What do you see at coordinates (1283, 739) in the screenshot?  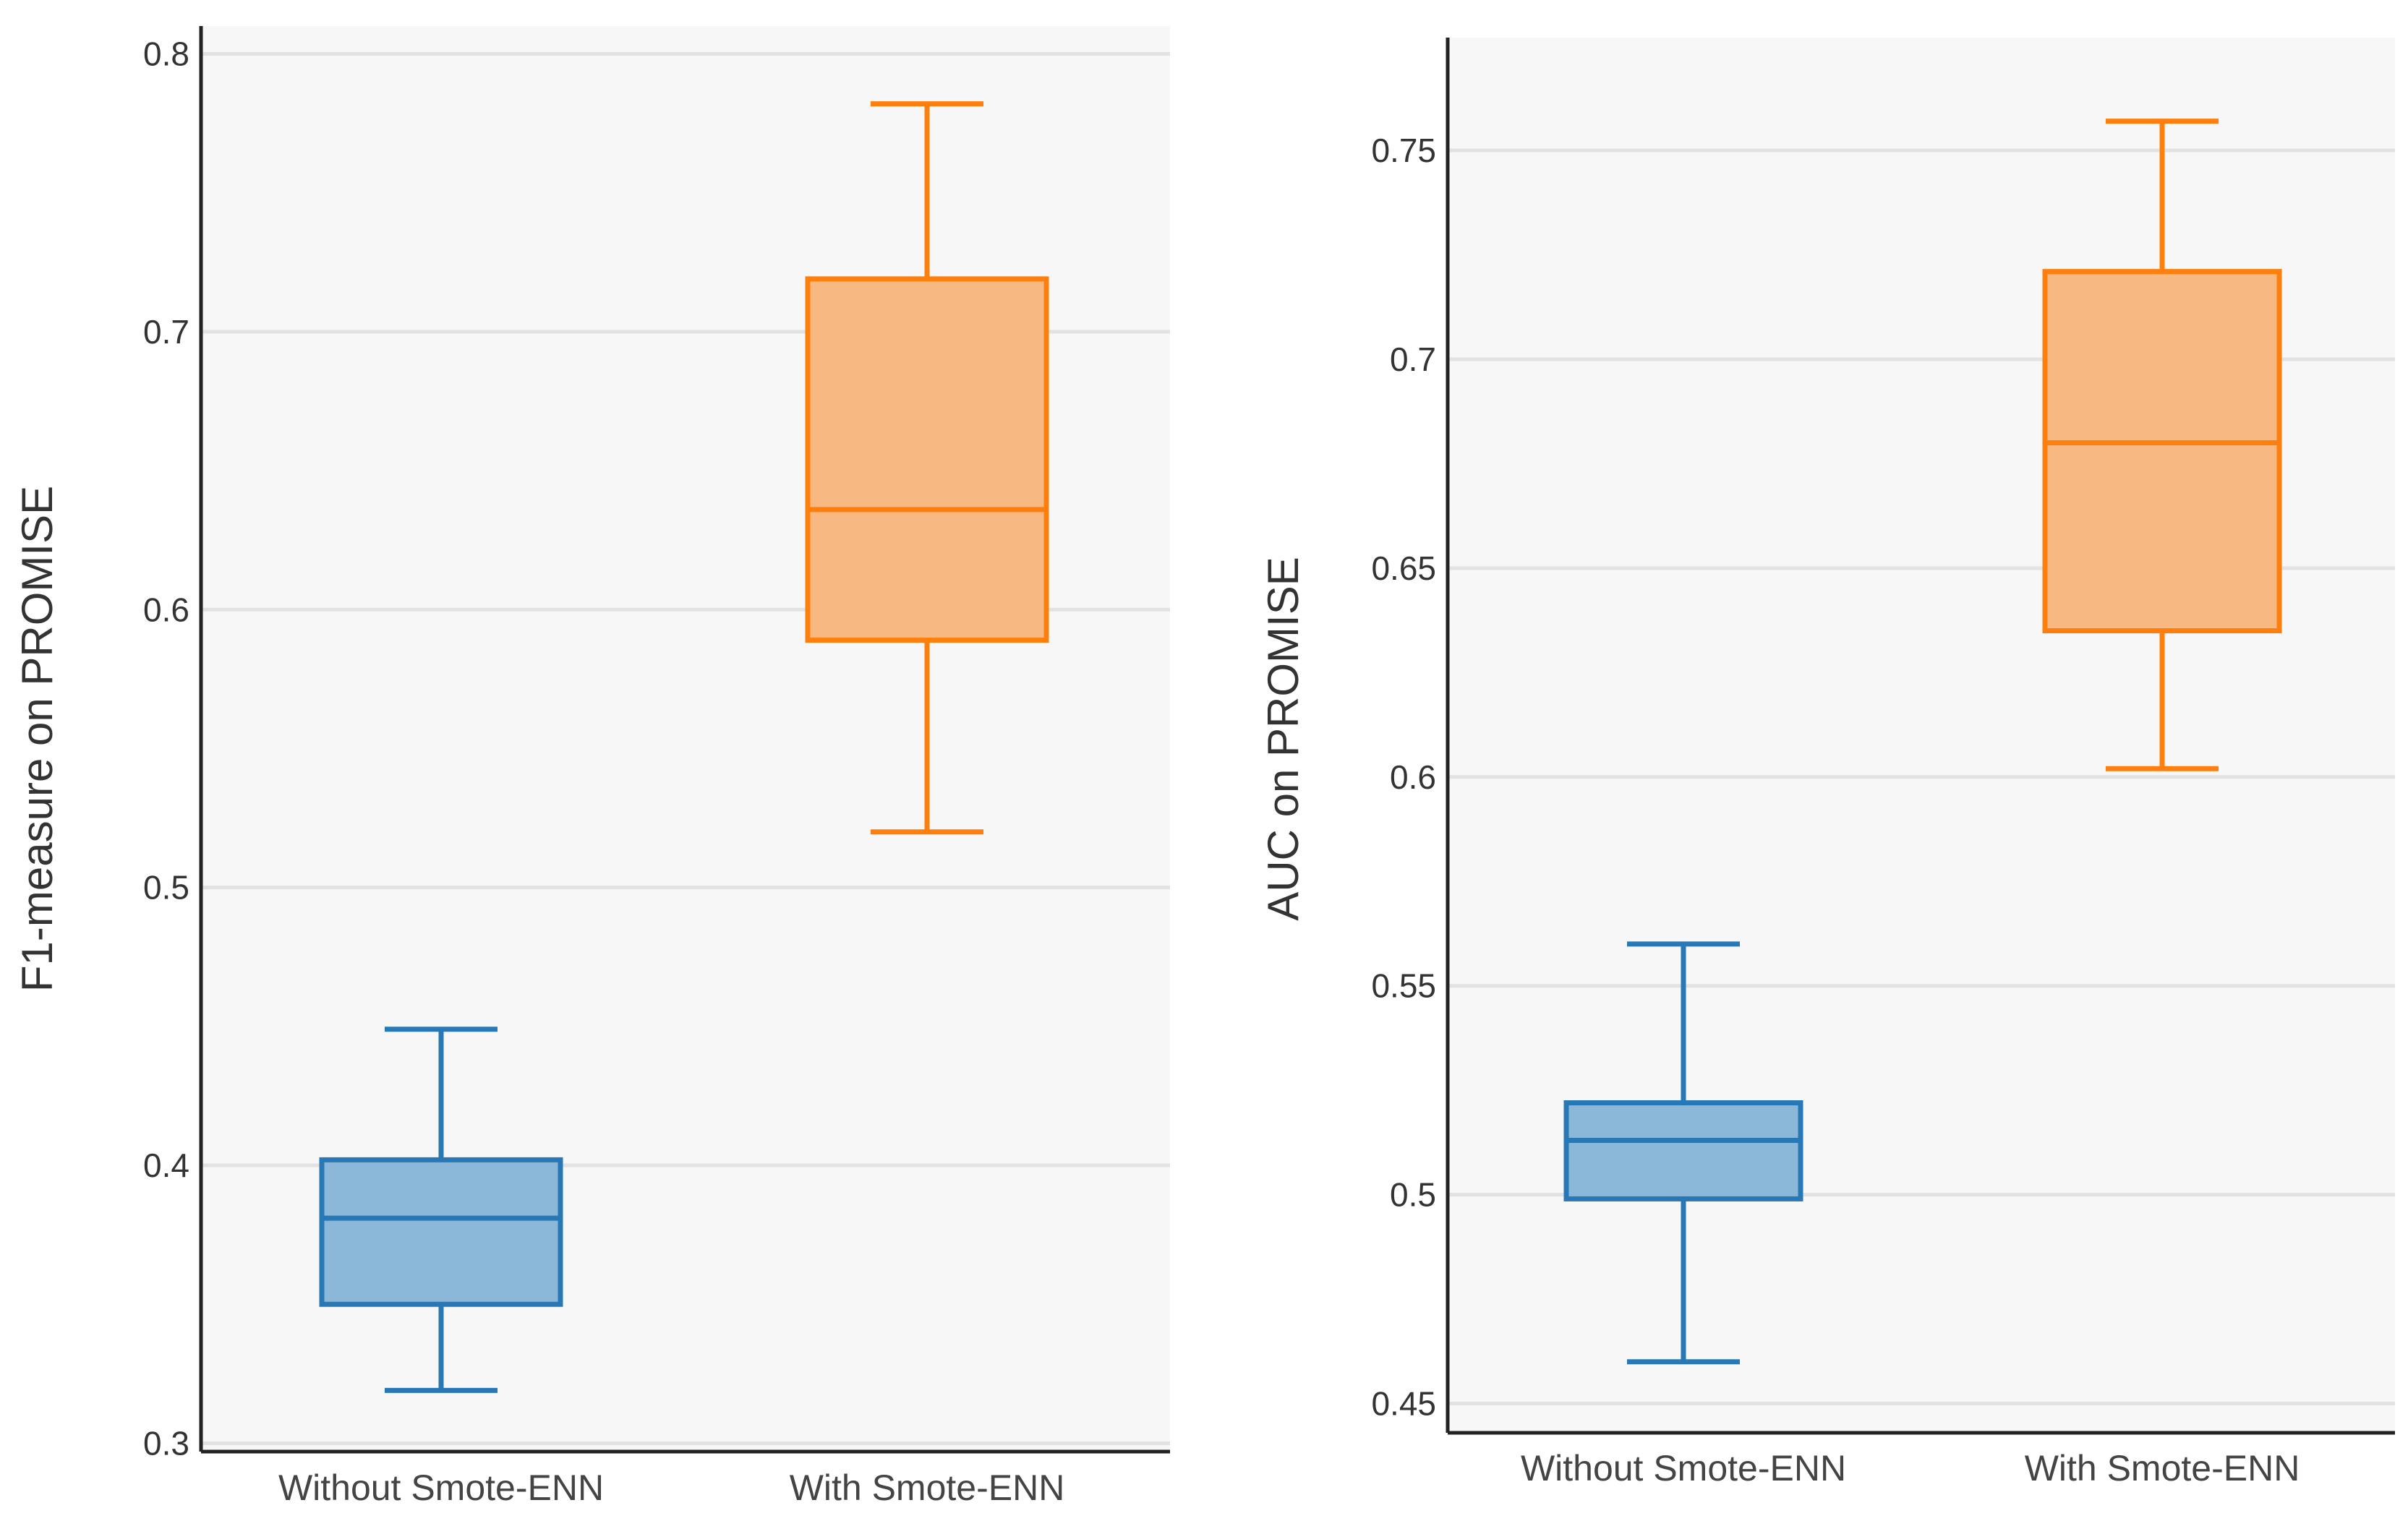 I see `y-axis-title: AUC on PROMISE` at bounding box center [1283, 739].